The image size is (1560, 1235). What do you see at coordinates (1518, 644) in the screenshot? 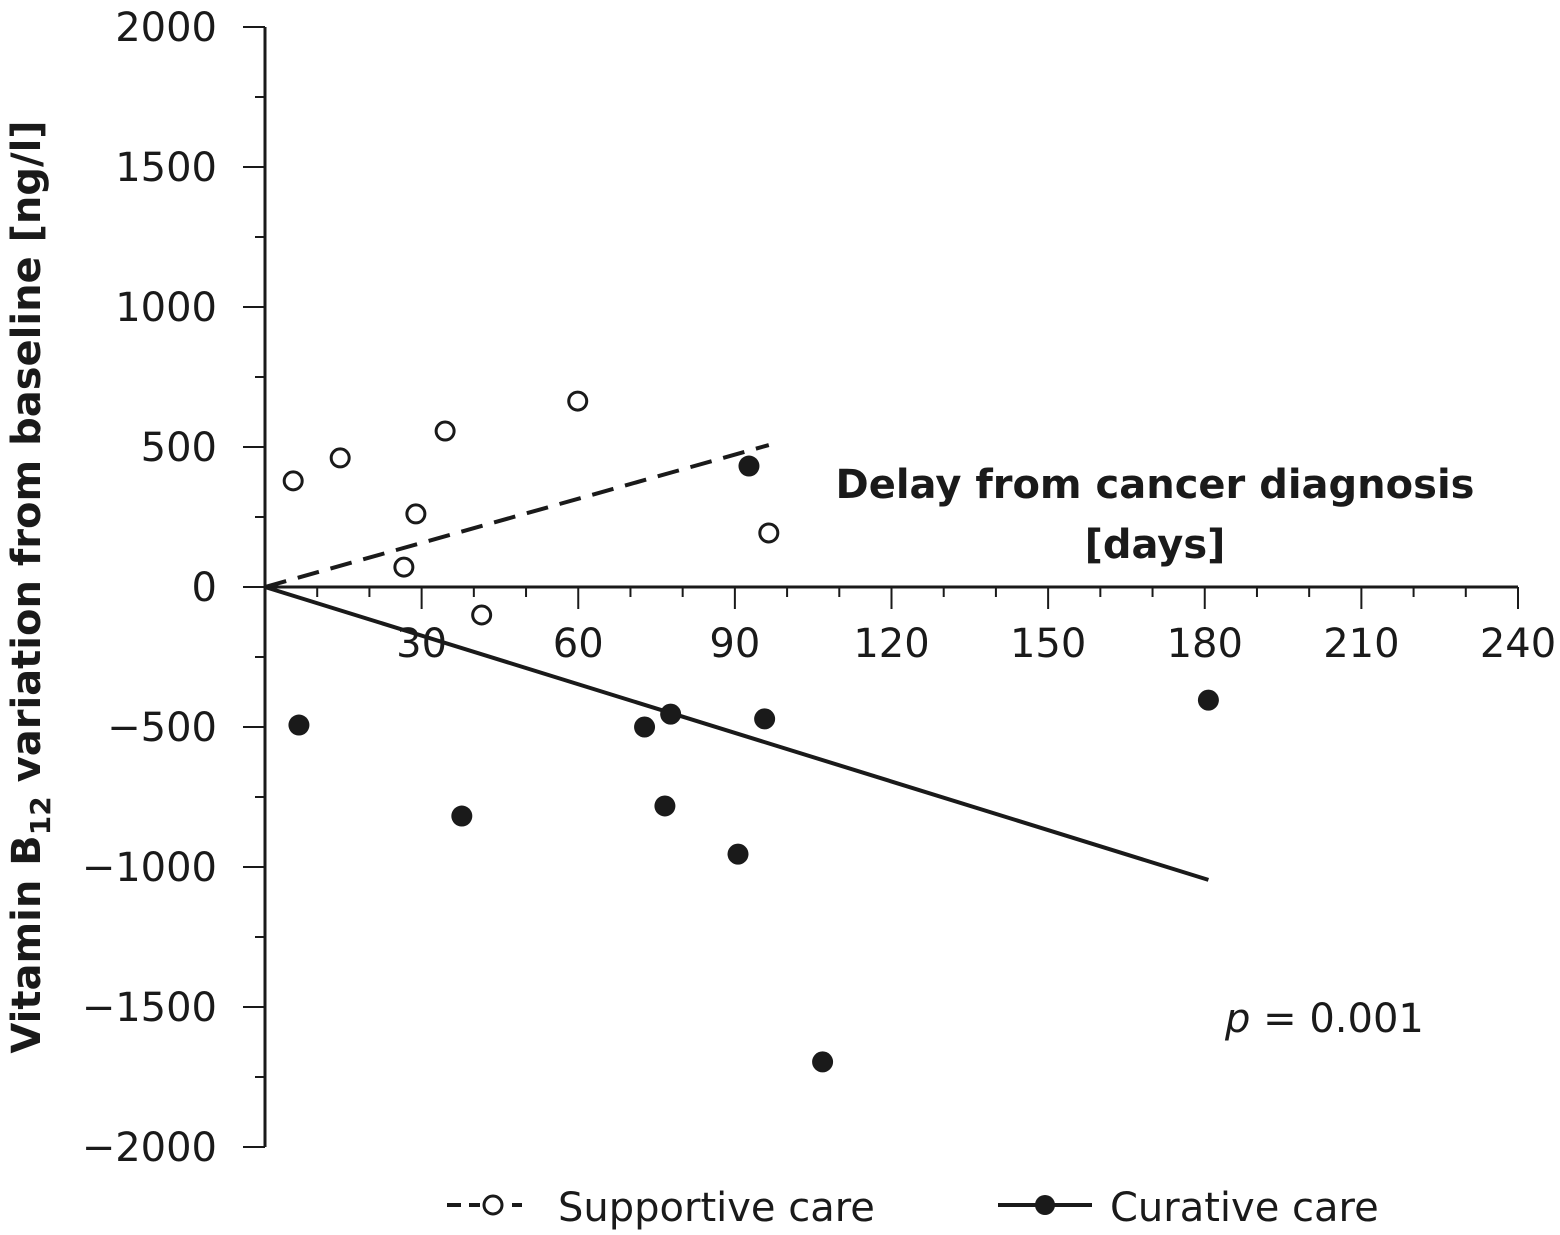
I see `x-tick-label: 240` at bounding box center [1518, 644].